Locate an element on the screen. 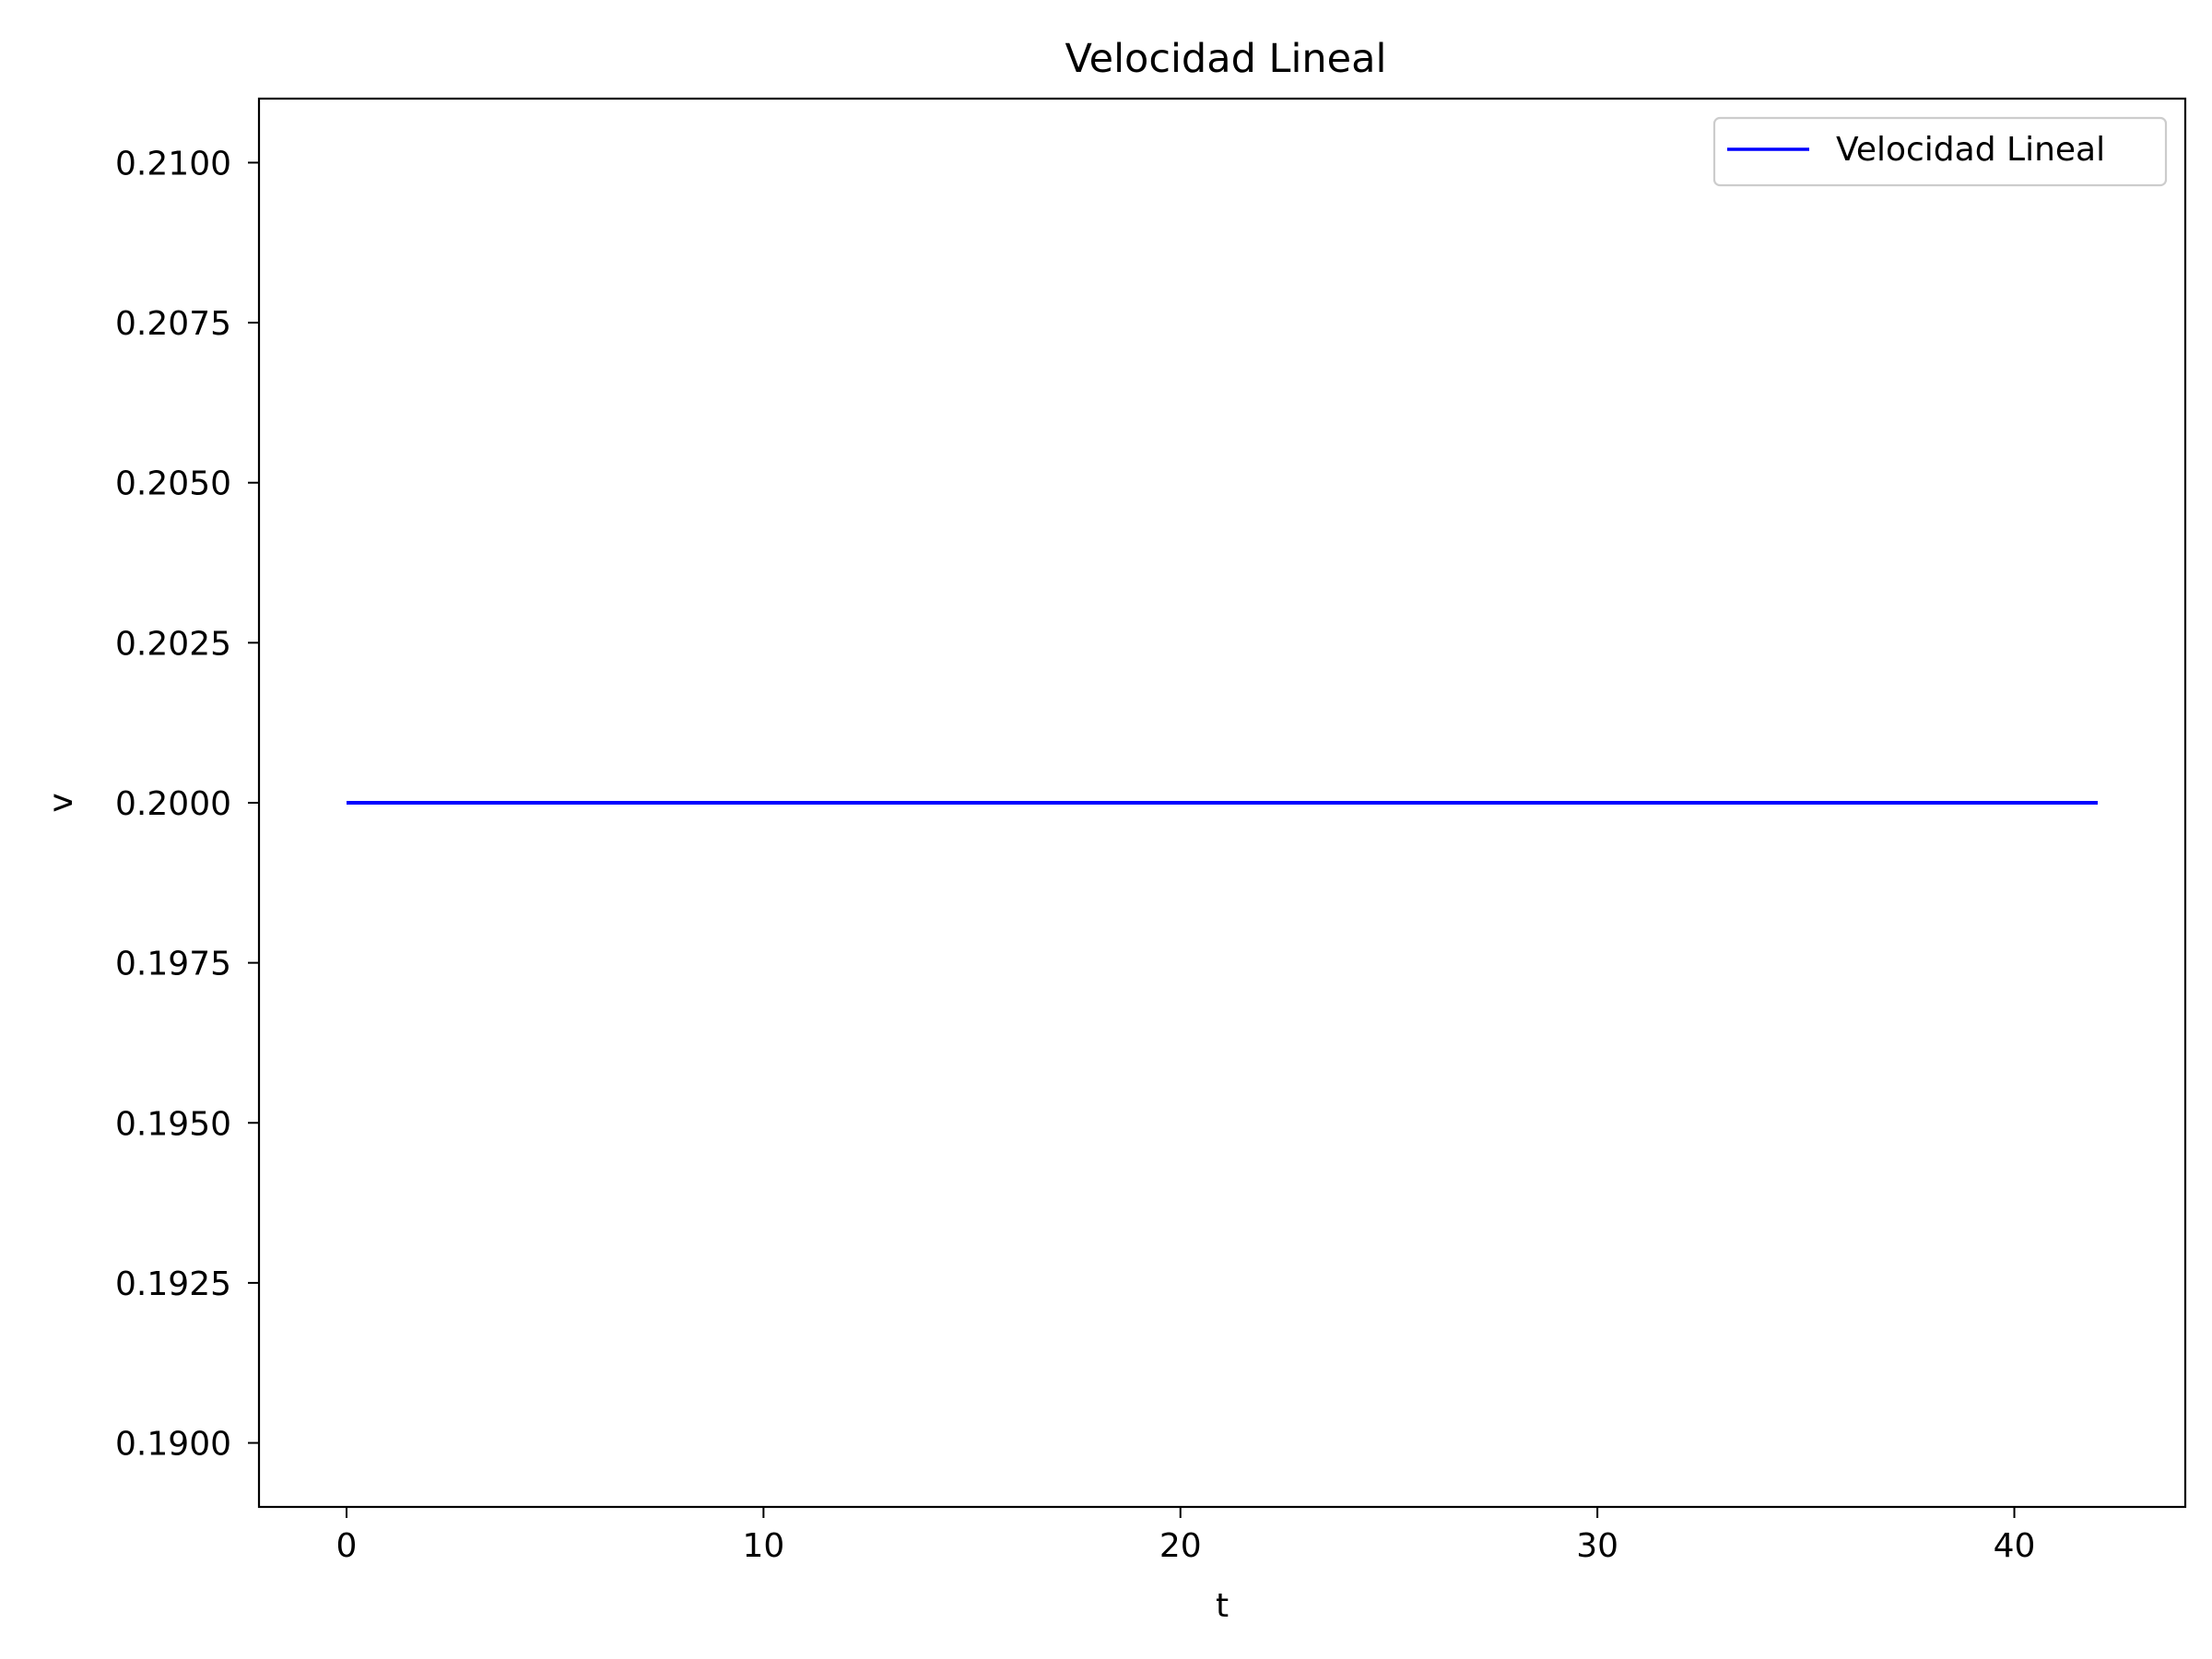 The height and width of the screenshot is (1659, 2212). legend: Velocidad Lineal is located at coordinates (1940, 151).